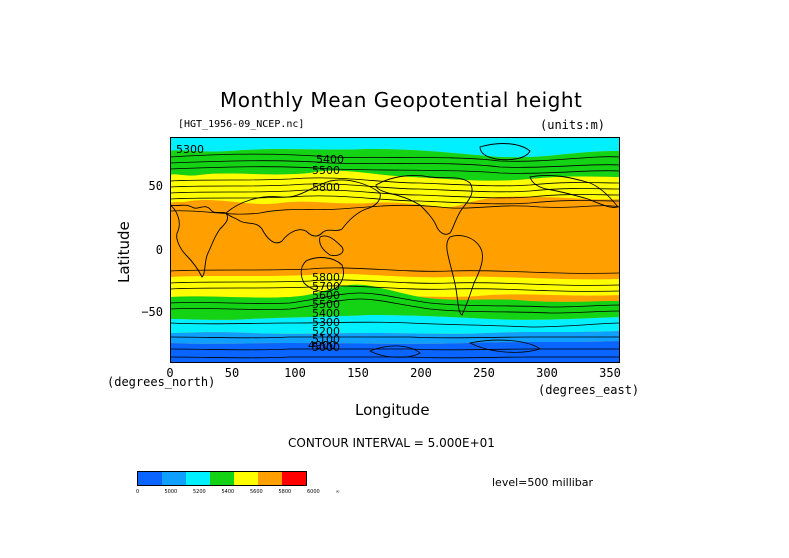 The height and width of the screenshot is (558, 789). Describe the element at coordinates (395, 165) in the screenshot. I see `band-green-north` at that location.